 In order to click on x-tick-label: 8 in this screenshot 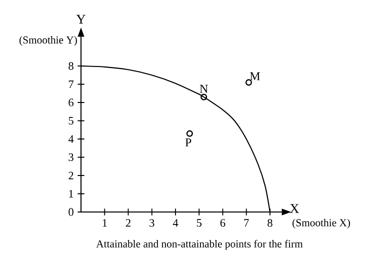, I will do `click(270, 223)`.